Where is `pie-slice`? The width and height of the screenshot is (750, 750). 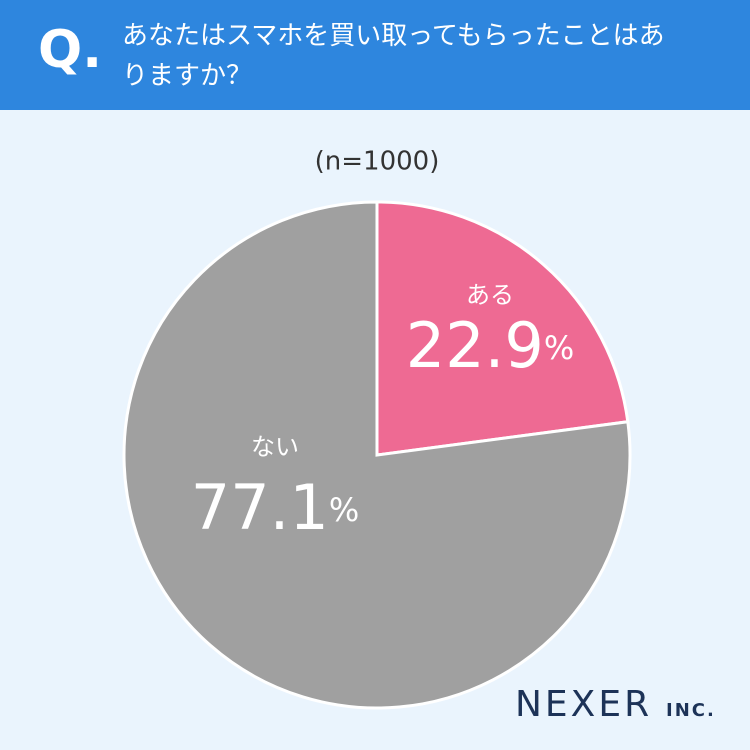 pie-slice is located at coordinates (502, 328).